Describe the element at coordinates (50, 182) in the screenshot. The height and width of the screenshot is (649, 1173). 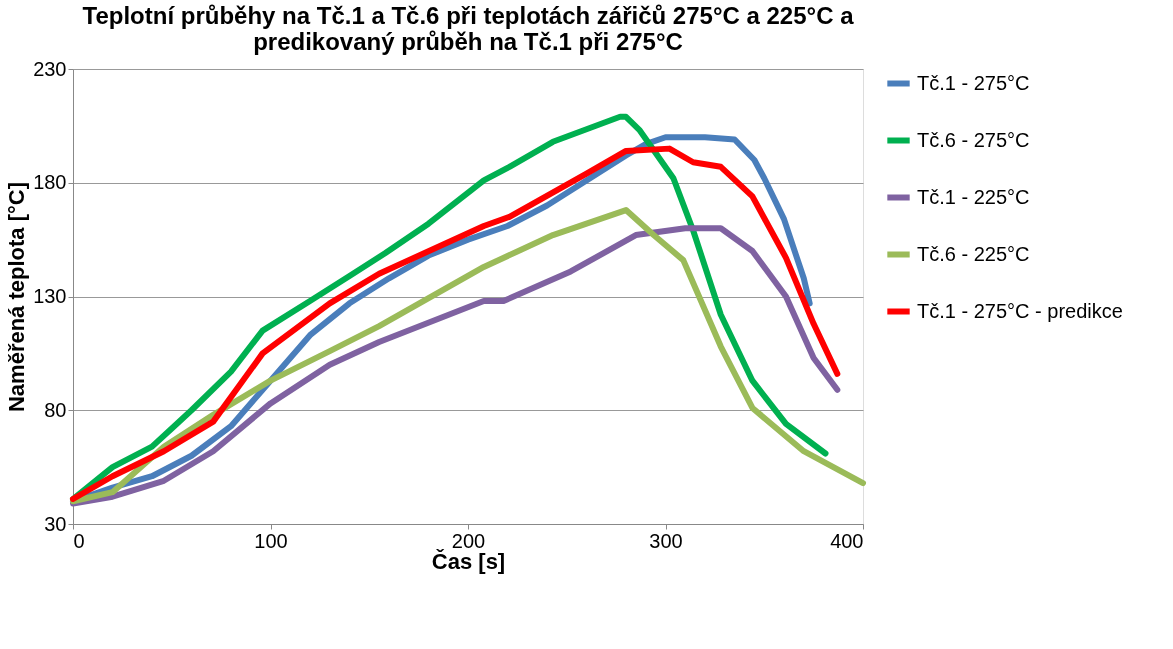
I see `y-tick-label: 180` at that location.